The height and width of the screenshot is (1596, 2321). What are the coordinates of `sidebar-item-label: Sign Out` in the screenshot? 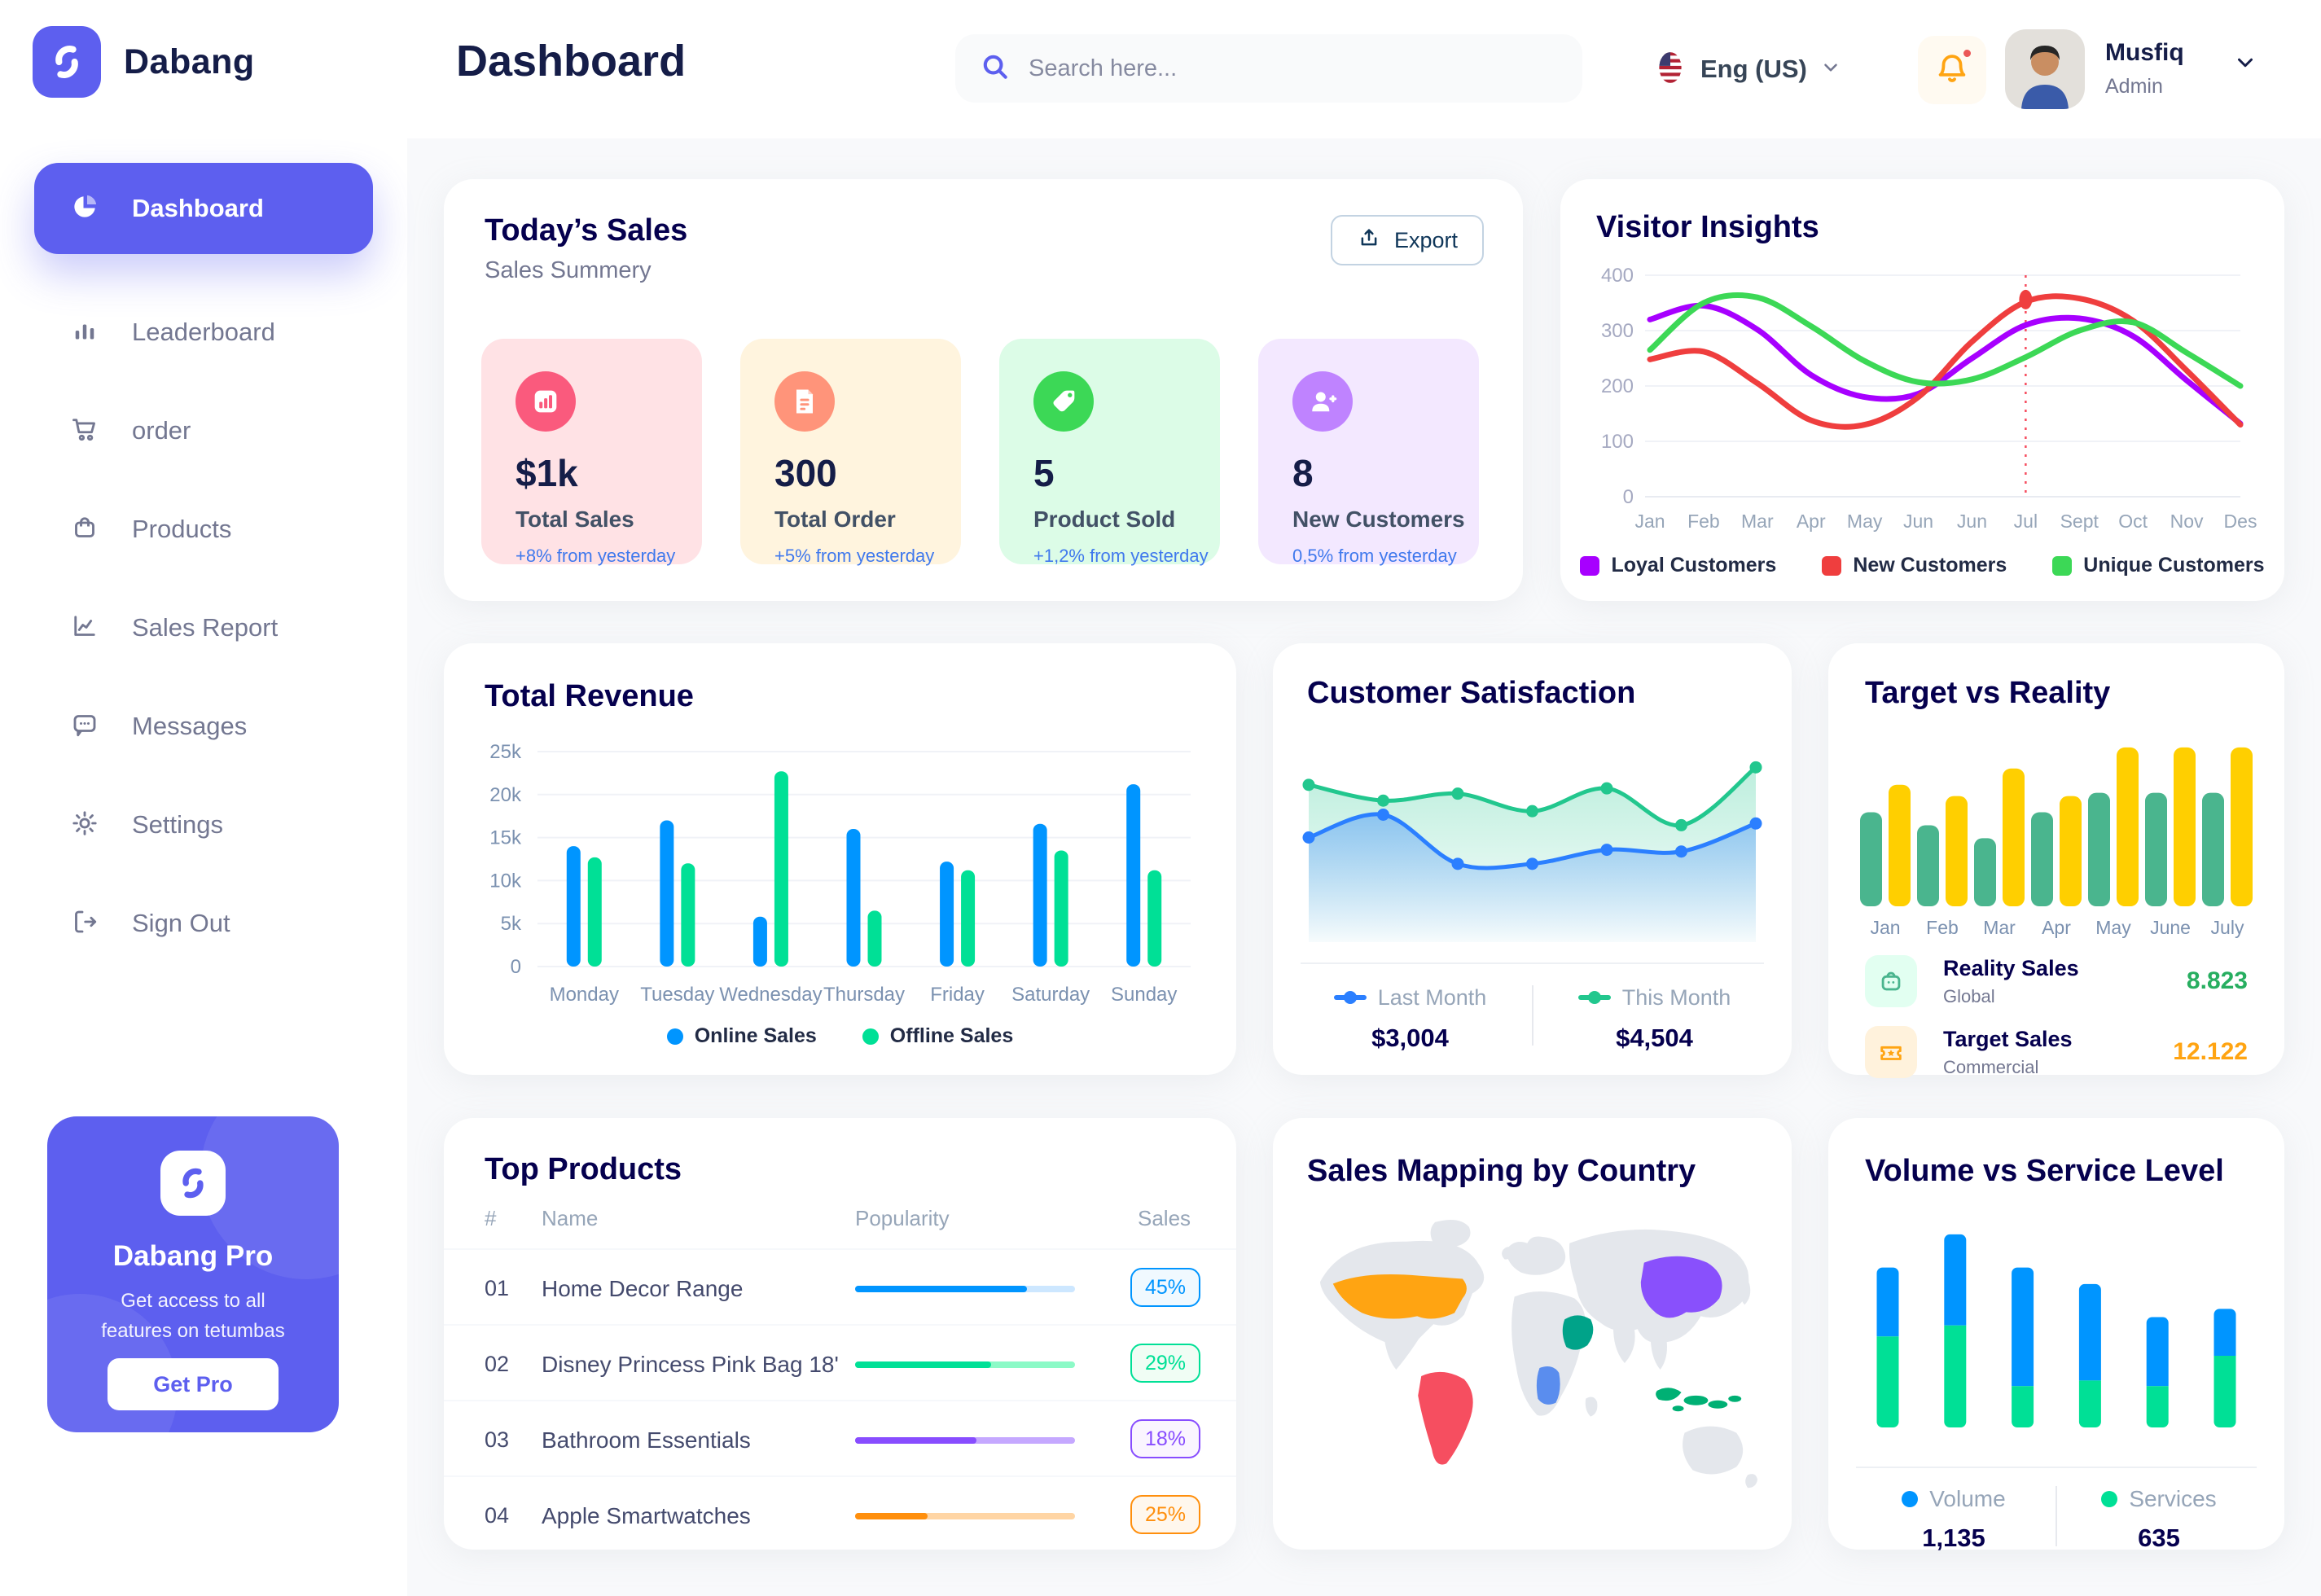 It's located at (181, 923).